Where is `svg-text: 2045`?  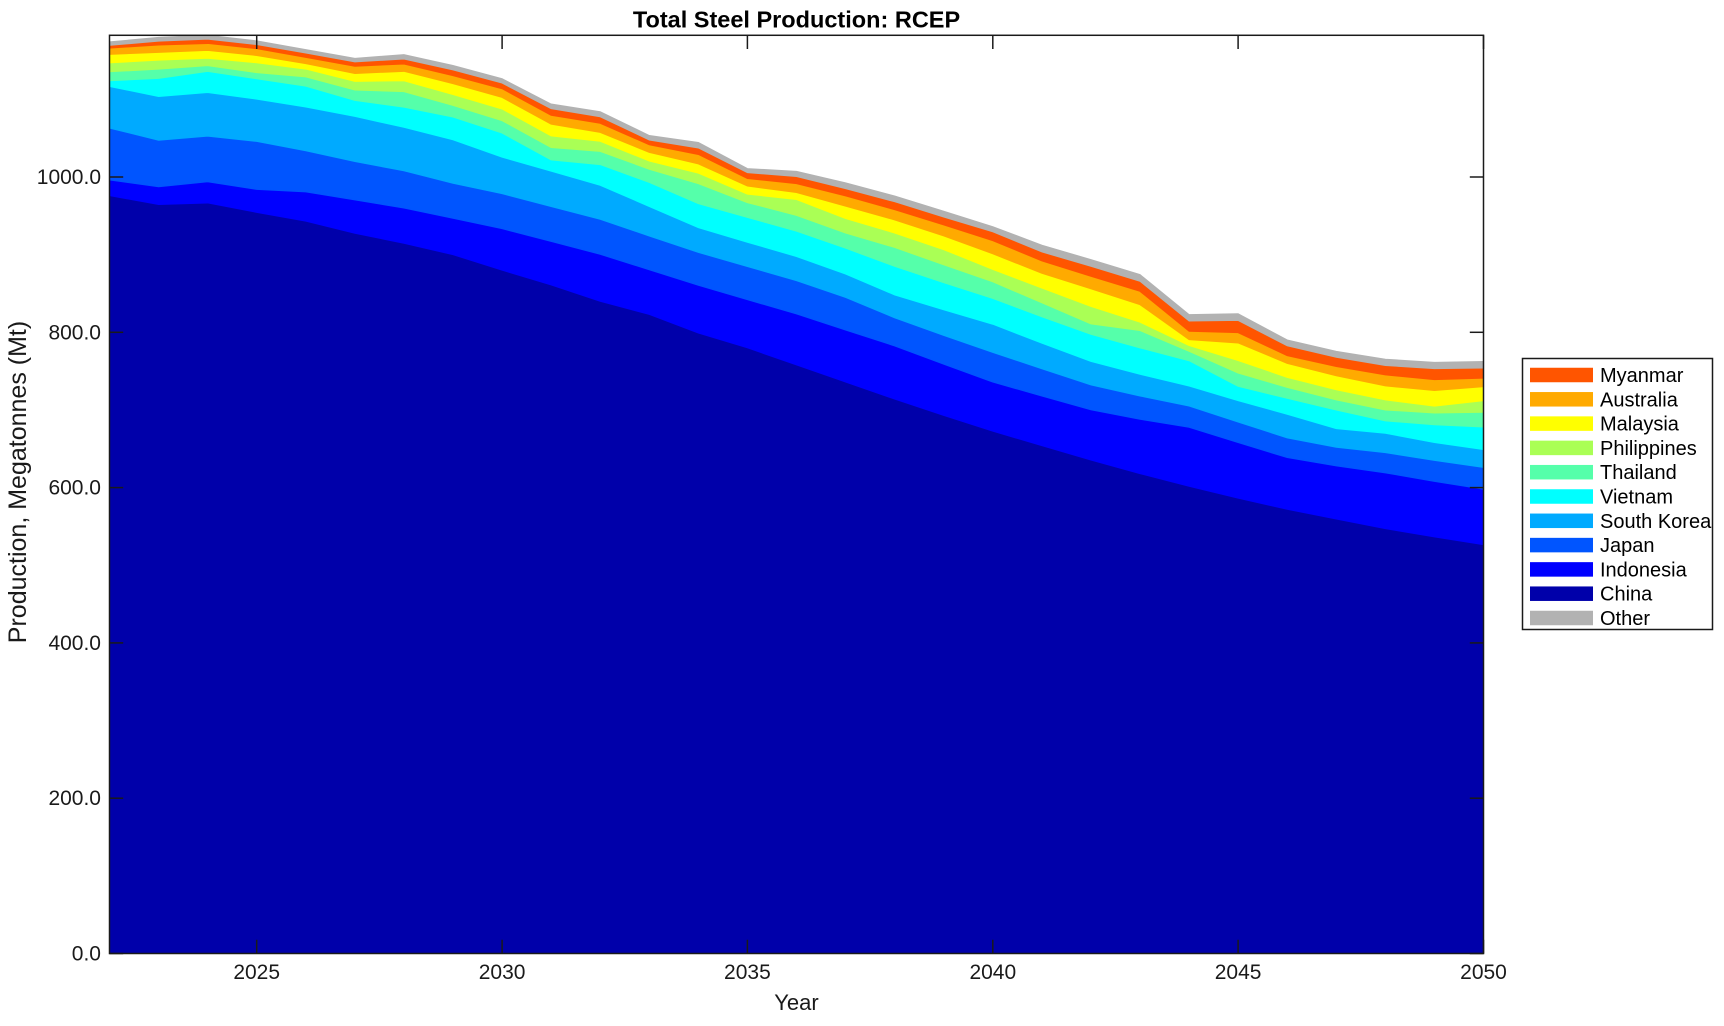
svg-text: 2045 is located at coordinates (1238, 972).